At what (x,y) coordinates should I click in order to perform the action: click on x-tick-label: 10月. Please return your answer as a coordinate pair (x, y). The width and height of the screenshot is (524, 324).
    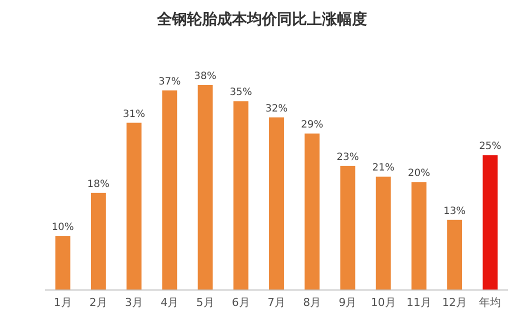
    Looking at the image, I should click on (383, 302).